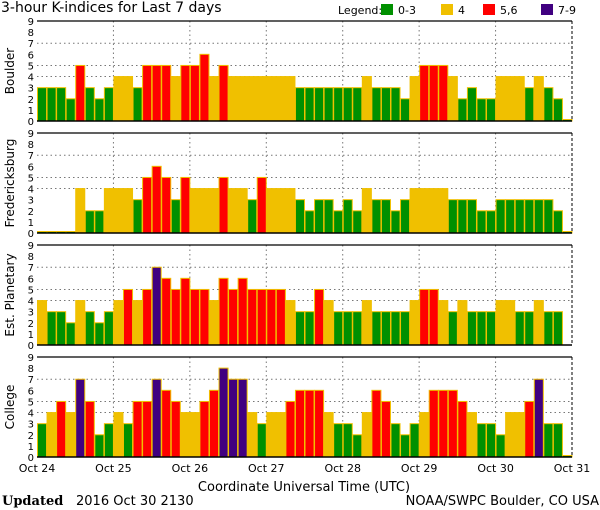  Describe the element at coordinates (10, 71) in the screenshot. I see `panel-label: Boulder` at that location.